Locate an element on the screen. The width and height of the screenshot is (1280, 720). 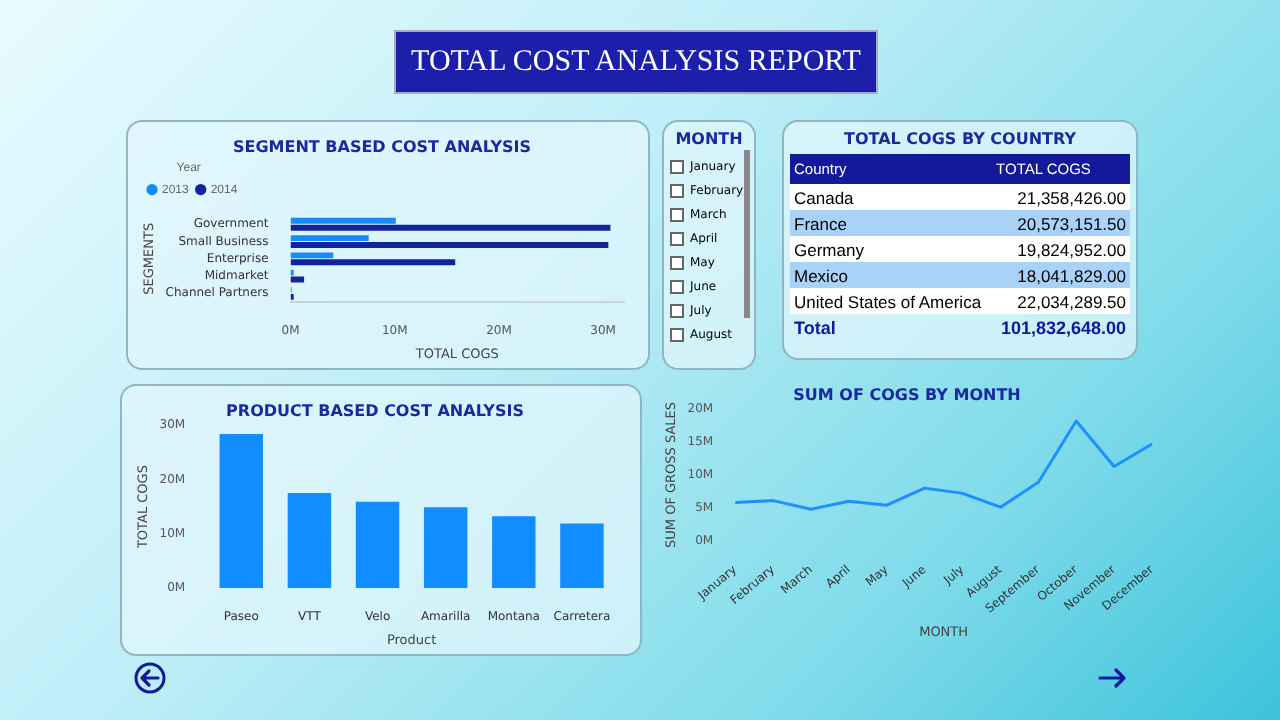
category-label: Germany is located at coordinates (891, 249).